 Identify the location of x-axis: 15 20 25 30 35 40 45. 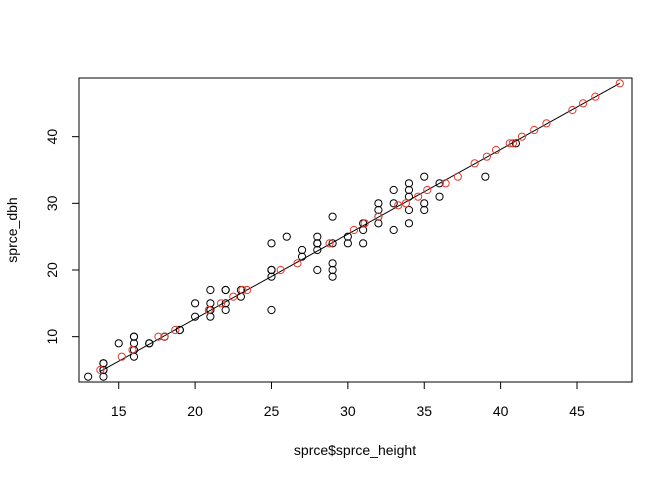
(348, 400).